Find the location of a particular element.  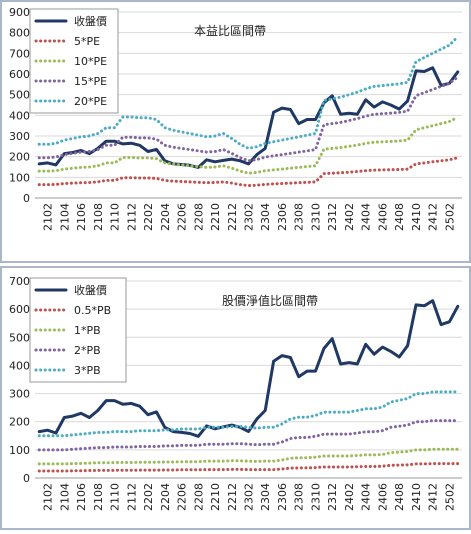

chart-title: 本益比區間帶 is located at coordinates (230, 31).